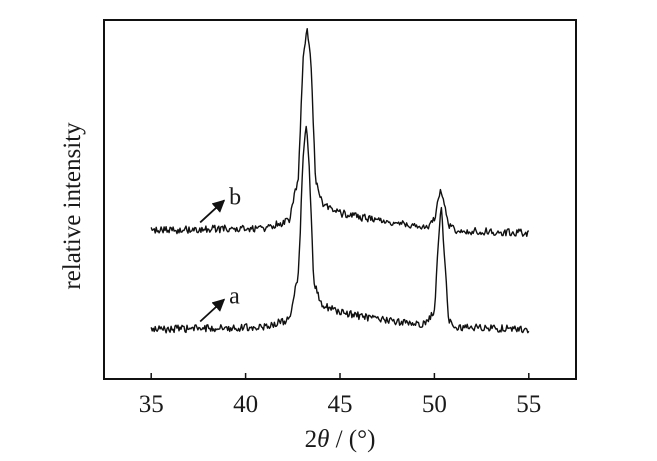 This screenshot has width=657, height=461. What do you see at coordinates (323, 439) in the screenshot?
I see `x-axis-title-symbol: θ` at bounding box center [323, 439].